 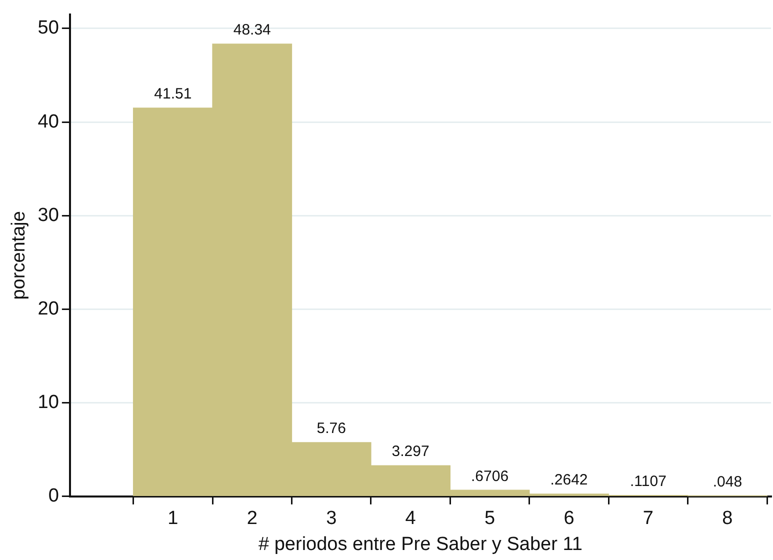 I want to click on data-label: 48.34, so click(x=252, y=30).